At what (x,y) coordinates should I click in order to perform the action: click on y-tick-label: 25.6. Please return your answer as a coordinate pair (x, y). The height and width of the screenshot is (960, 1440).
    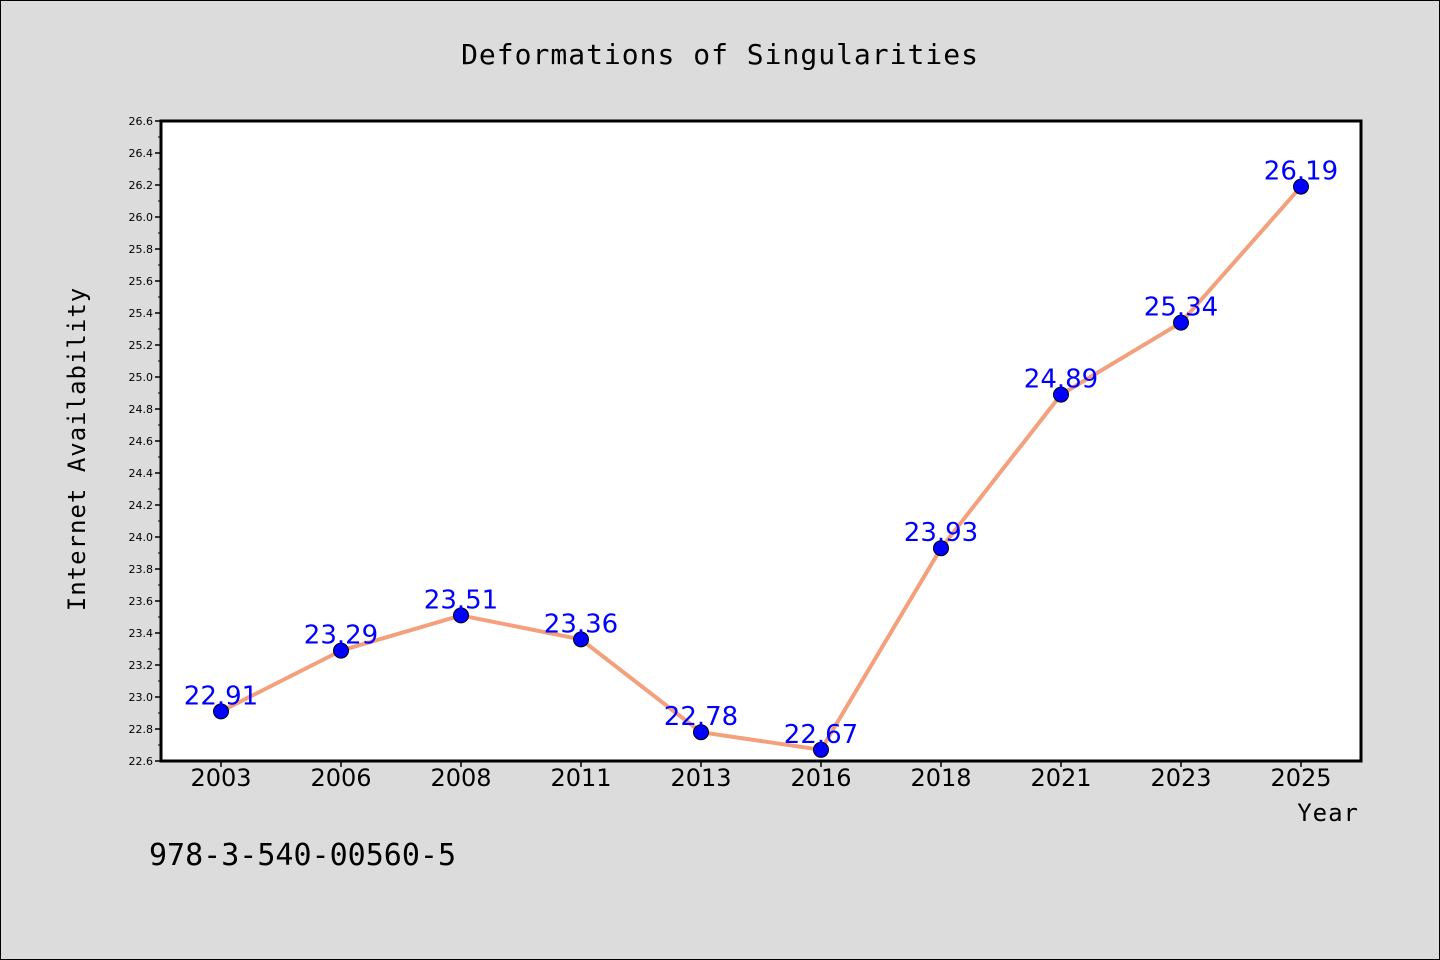
    Looking at the image, I should click on (141, 281).